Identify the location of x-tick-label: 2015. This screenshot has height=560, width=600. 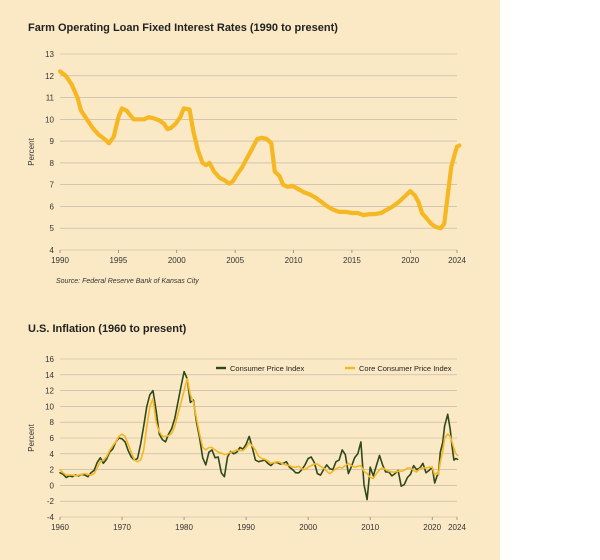
(352, 260).